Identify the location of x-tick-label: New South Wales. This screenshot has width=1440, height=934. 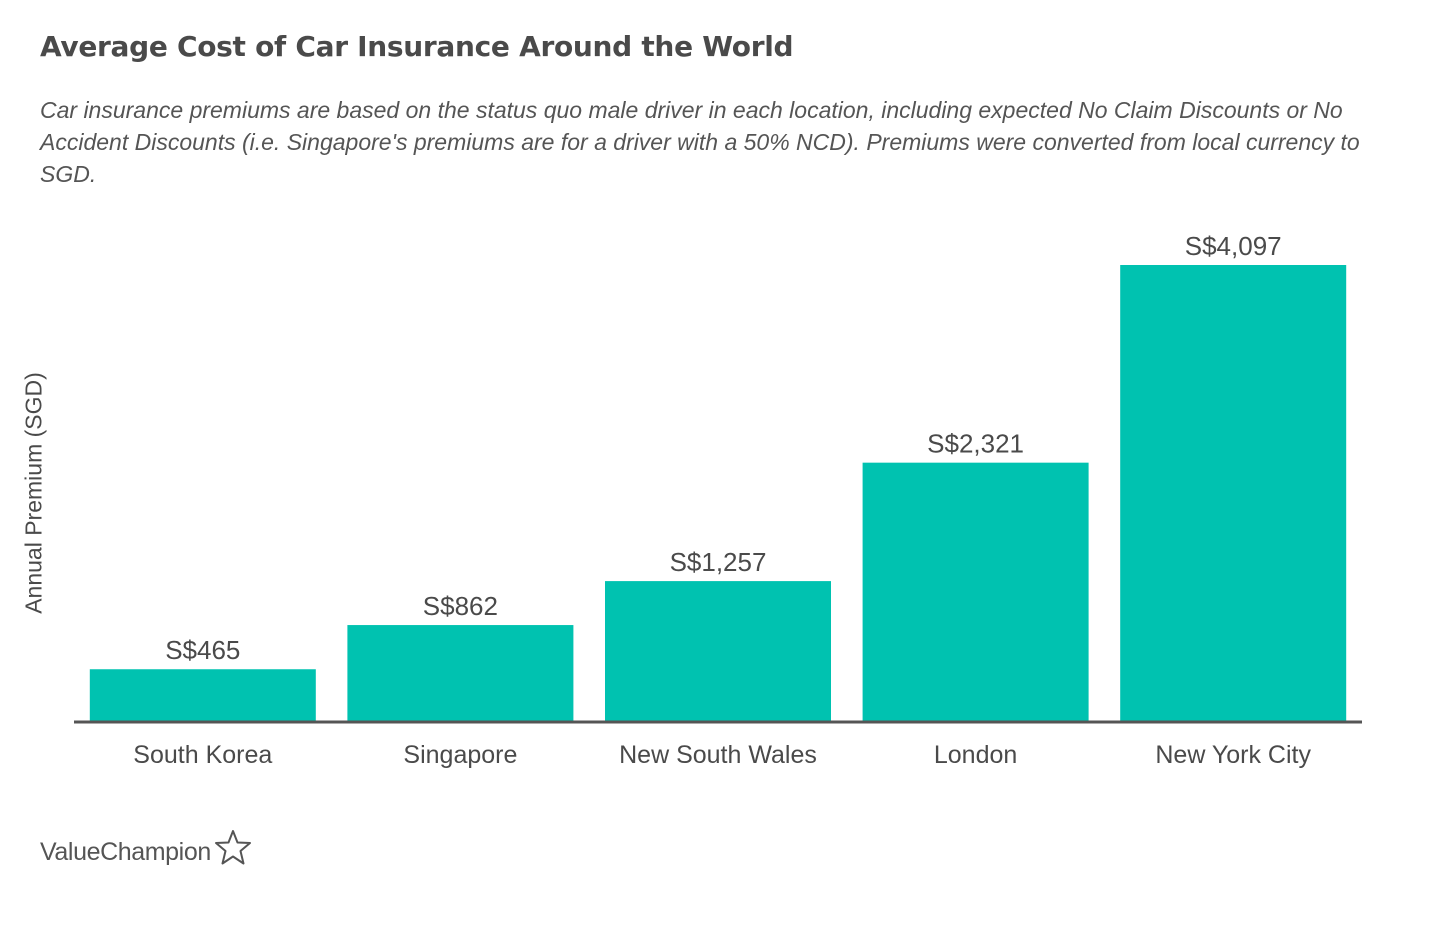
(718, 755).